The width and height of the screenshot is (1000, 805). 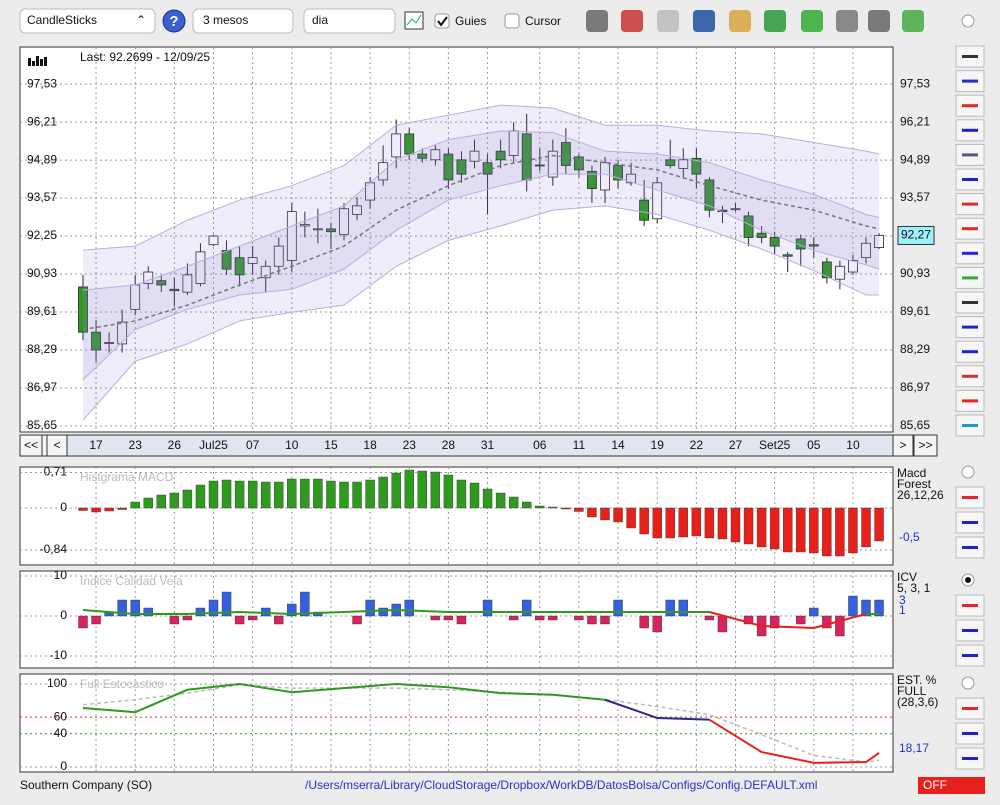 I want to click on x-tick-label: 18, so click(x=370, y=445).